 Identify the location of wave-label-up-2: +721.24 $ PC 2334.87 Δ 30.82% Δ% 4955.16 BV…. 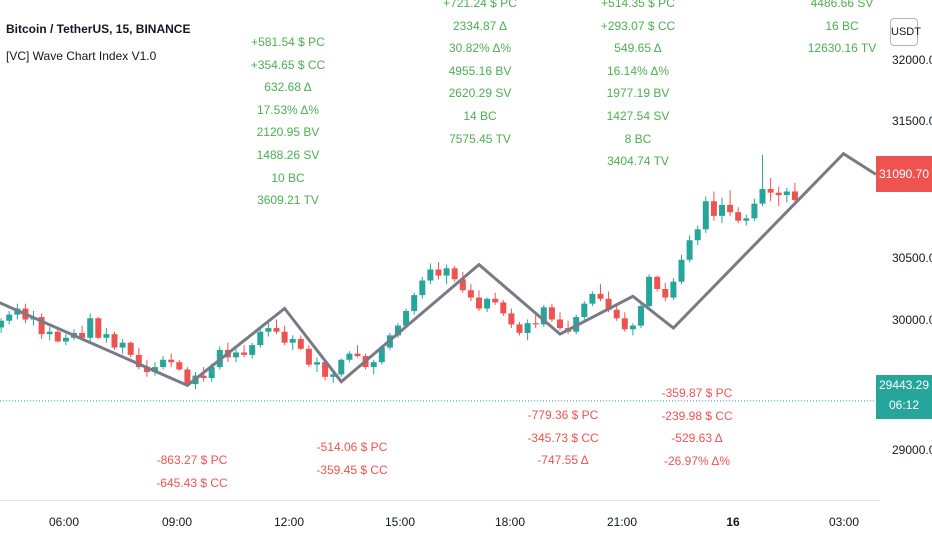
(480, 75).